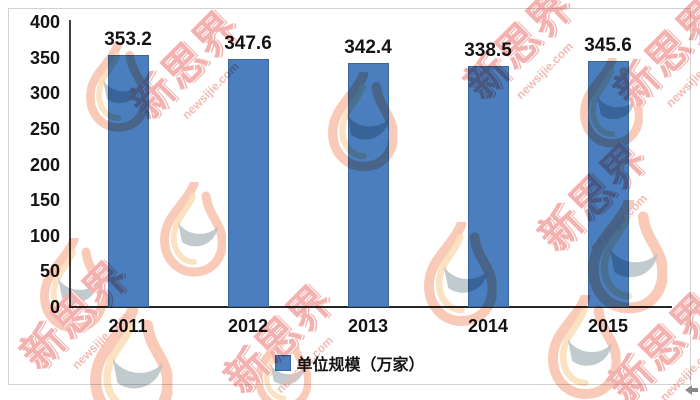 This screenshot has height=400, width=700. I want to click on bar-2011, so click(128, 181).